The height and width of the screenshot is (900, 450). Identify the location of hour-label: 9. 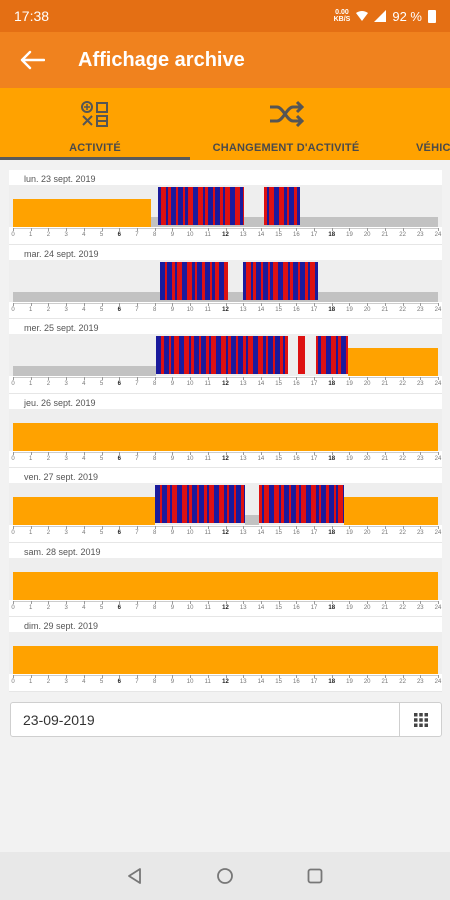
(172, 235).